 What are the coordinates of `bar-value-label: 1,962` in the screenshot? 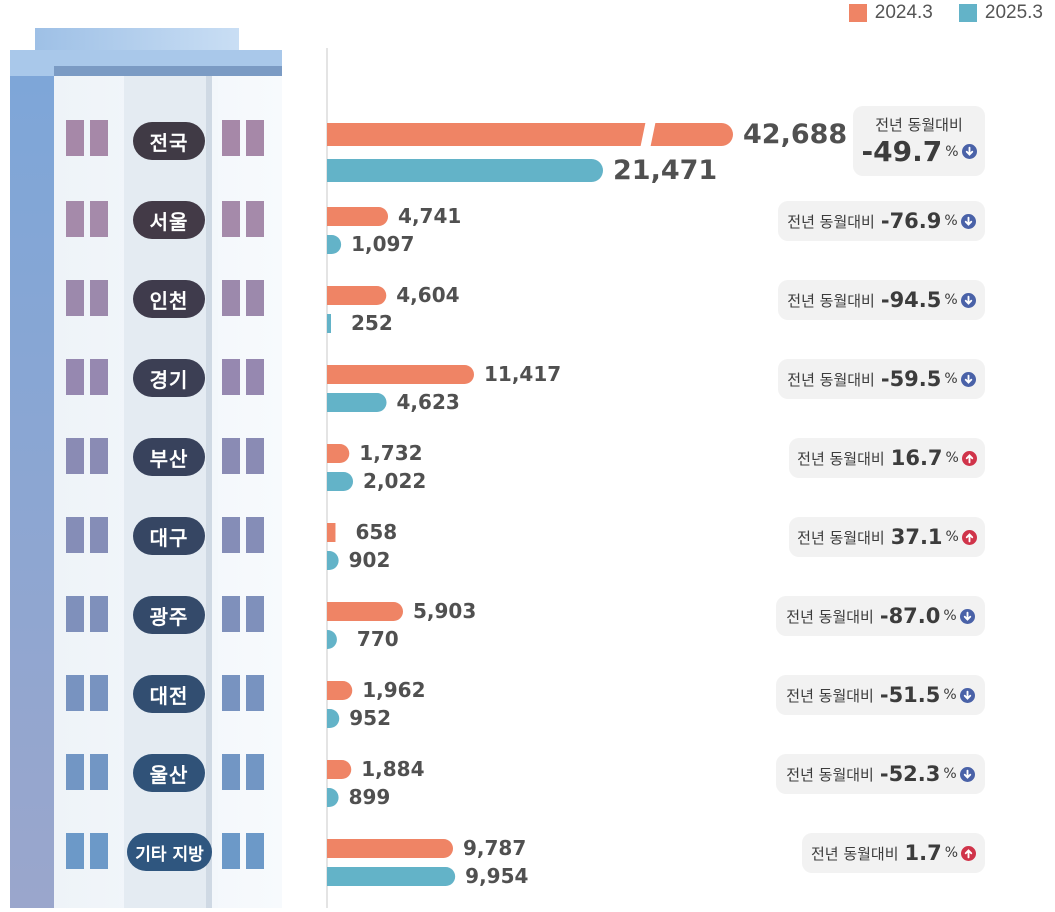 It's located at (393, 690).